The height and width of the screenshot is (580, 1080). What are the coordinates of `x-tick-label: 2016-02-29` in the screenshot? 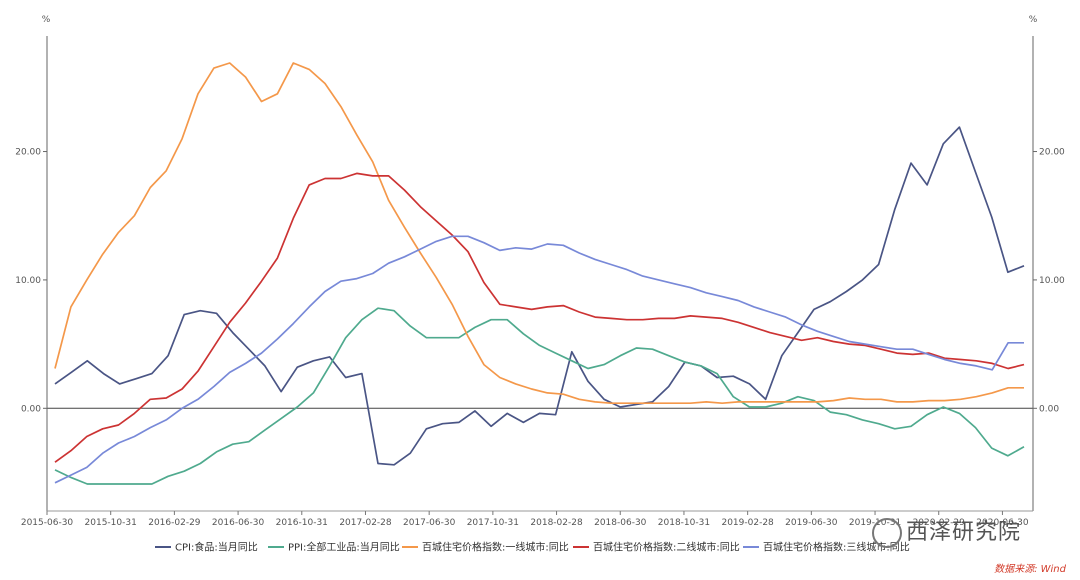 It's located at (174, 523).